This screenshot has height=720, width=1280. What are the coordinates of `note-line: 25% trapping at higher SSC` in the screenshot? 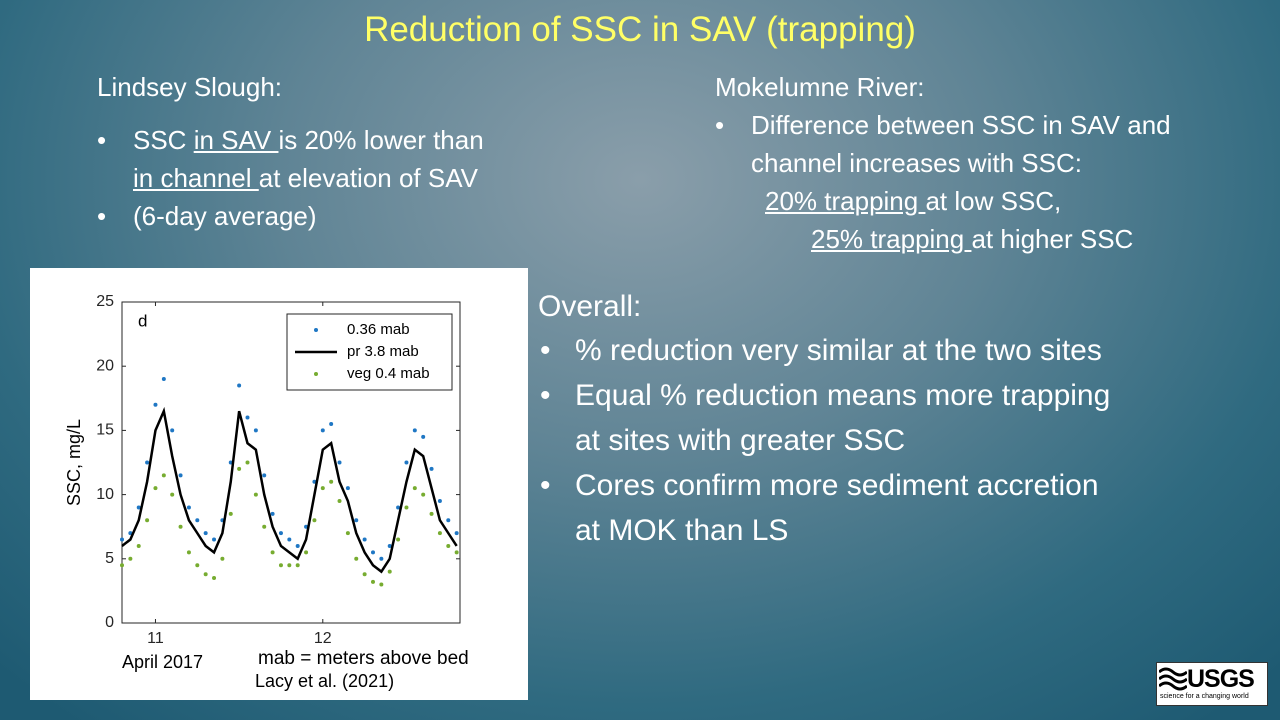 It's located at (972, 239).